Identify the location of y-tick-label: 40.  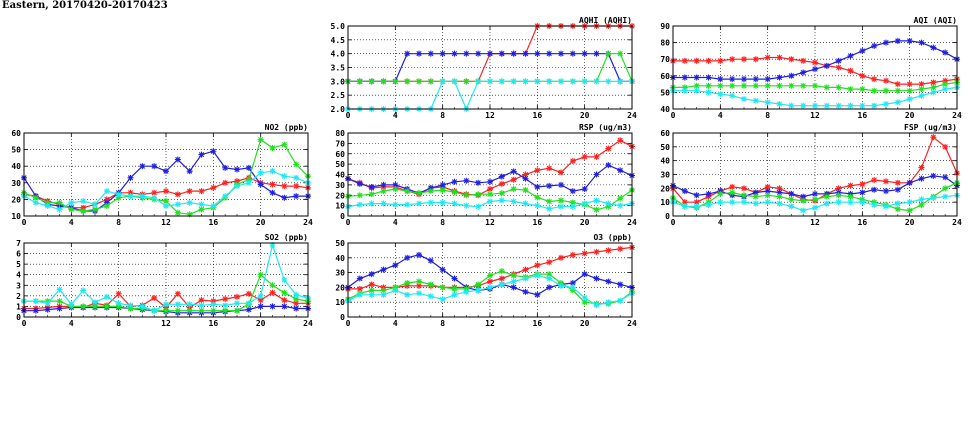
(665, 161).